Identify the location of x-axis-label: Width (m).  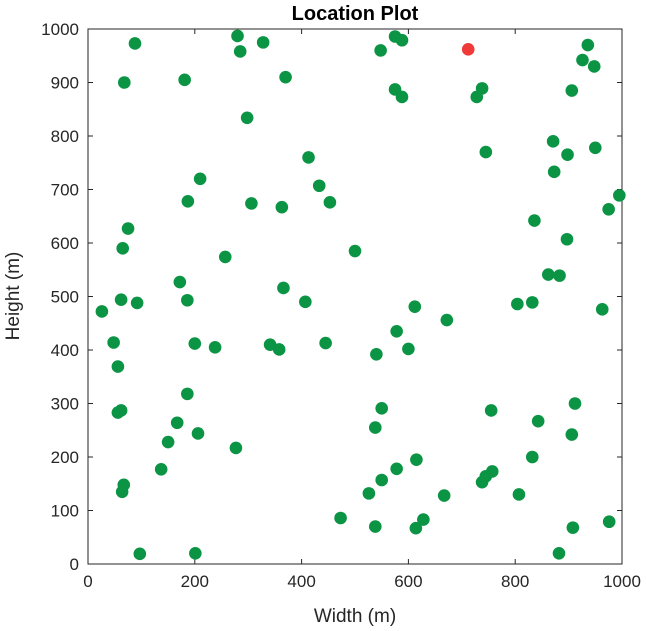
(355, 616).